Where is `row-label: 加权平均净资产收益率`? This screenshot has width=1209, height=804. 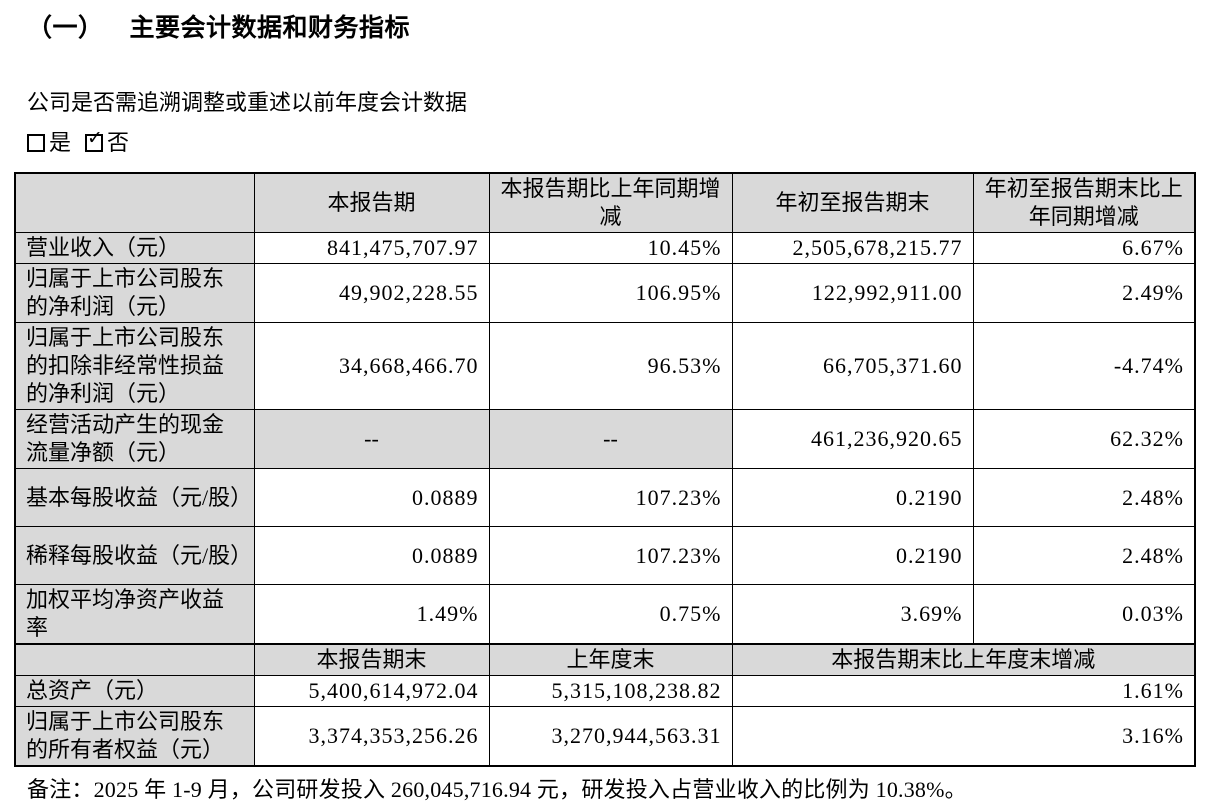 row-label: 加权平均净资产收益率 is located at coordinates (134, 614).